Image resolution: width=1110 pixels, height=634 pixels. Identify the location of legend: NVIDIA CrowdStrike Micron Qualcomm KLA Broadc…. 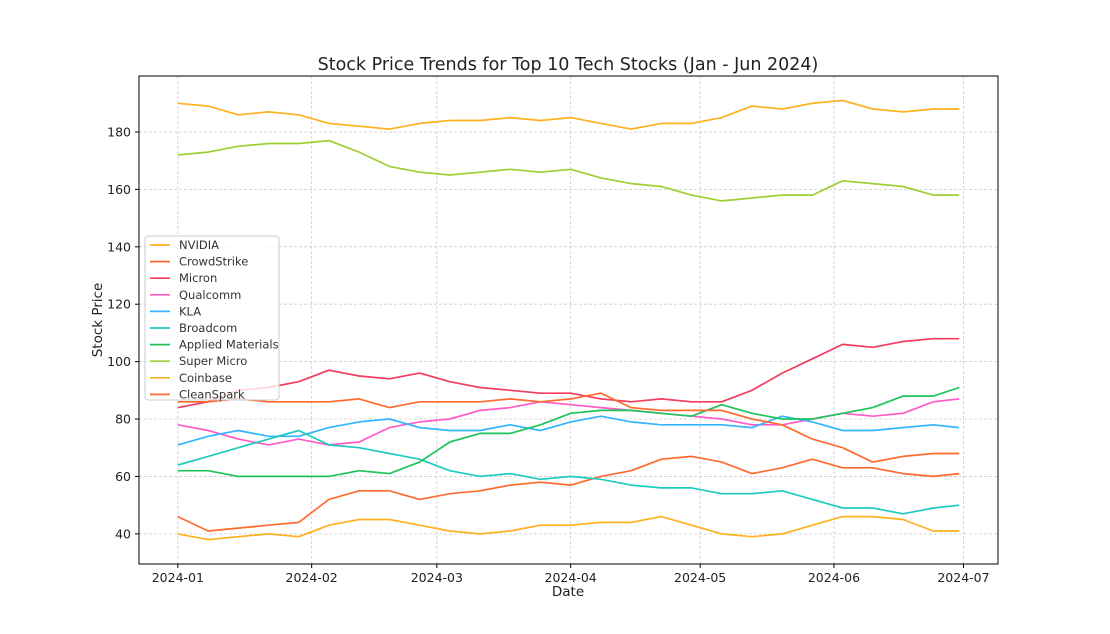
(212, 318).